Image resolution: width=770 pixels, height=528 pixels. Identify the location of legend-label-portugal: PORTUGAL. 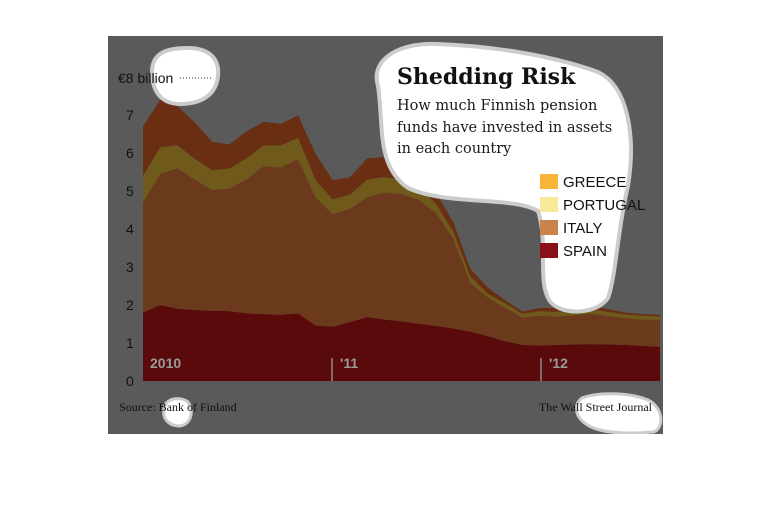
(604, 205).